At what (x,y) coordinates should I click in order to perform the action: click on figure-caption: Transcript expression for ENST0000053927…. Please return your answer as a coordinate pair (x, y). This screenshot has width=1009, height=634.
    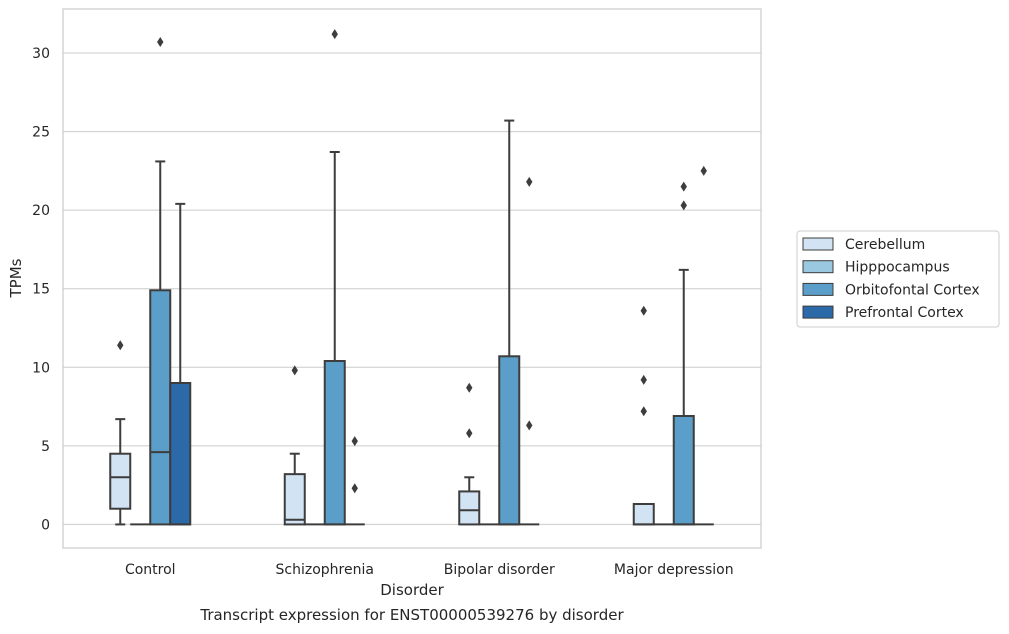
    Looking at the image, I should click on (412, 615).